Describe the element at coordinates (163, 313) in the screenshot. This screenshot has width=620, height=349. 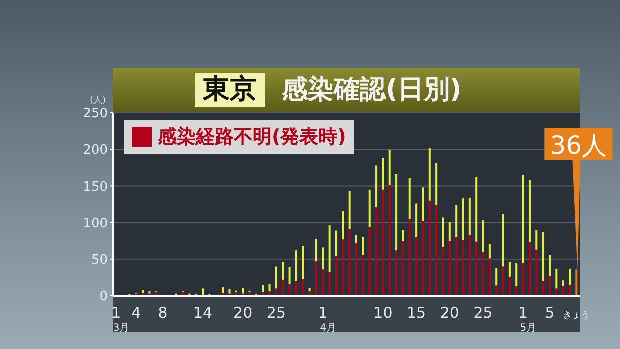
I see `x-tick-label: 8` at that location.